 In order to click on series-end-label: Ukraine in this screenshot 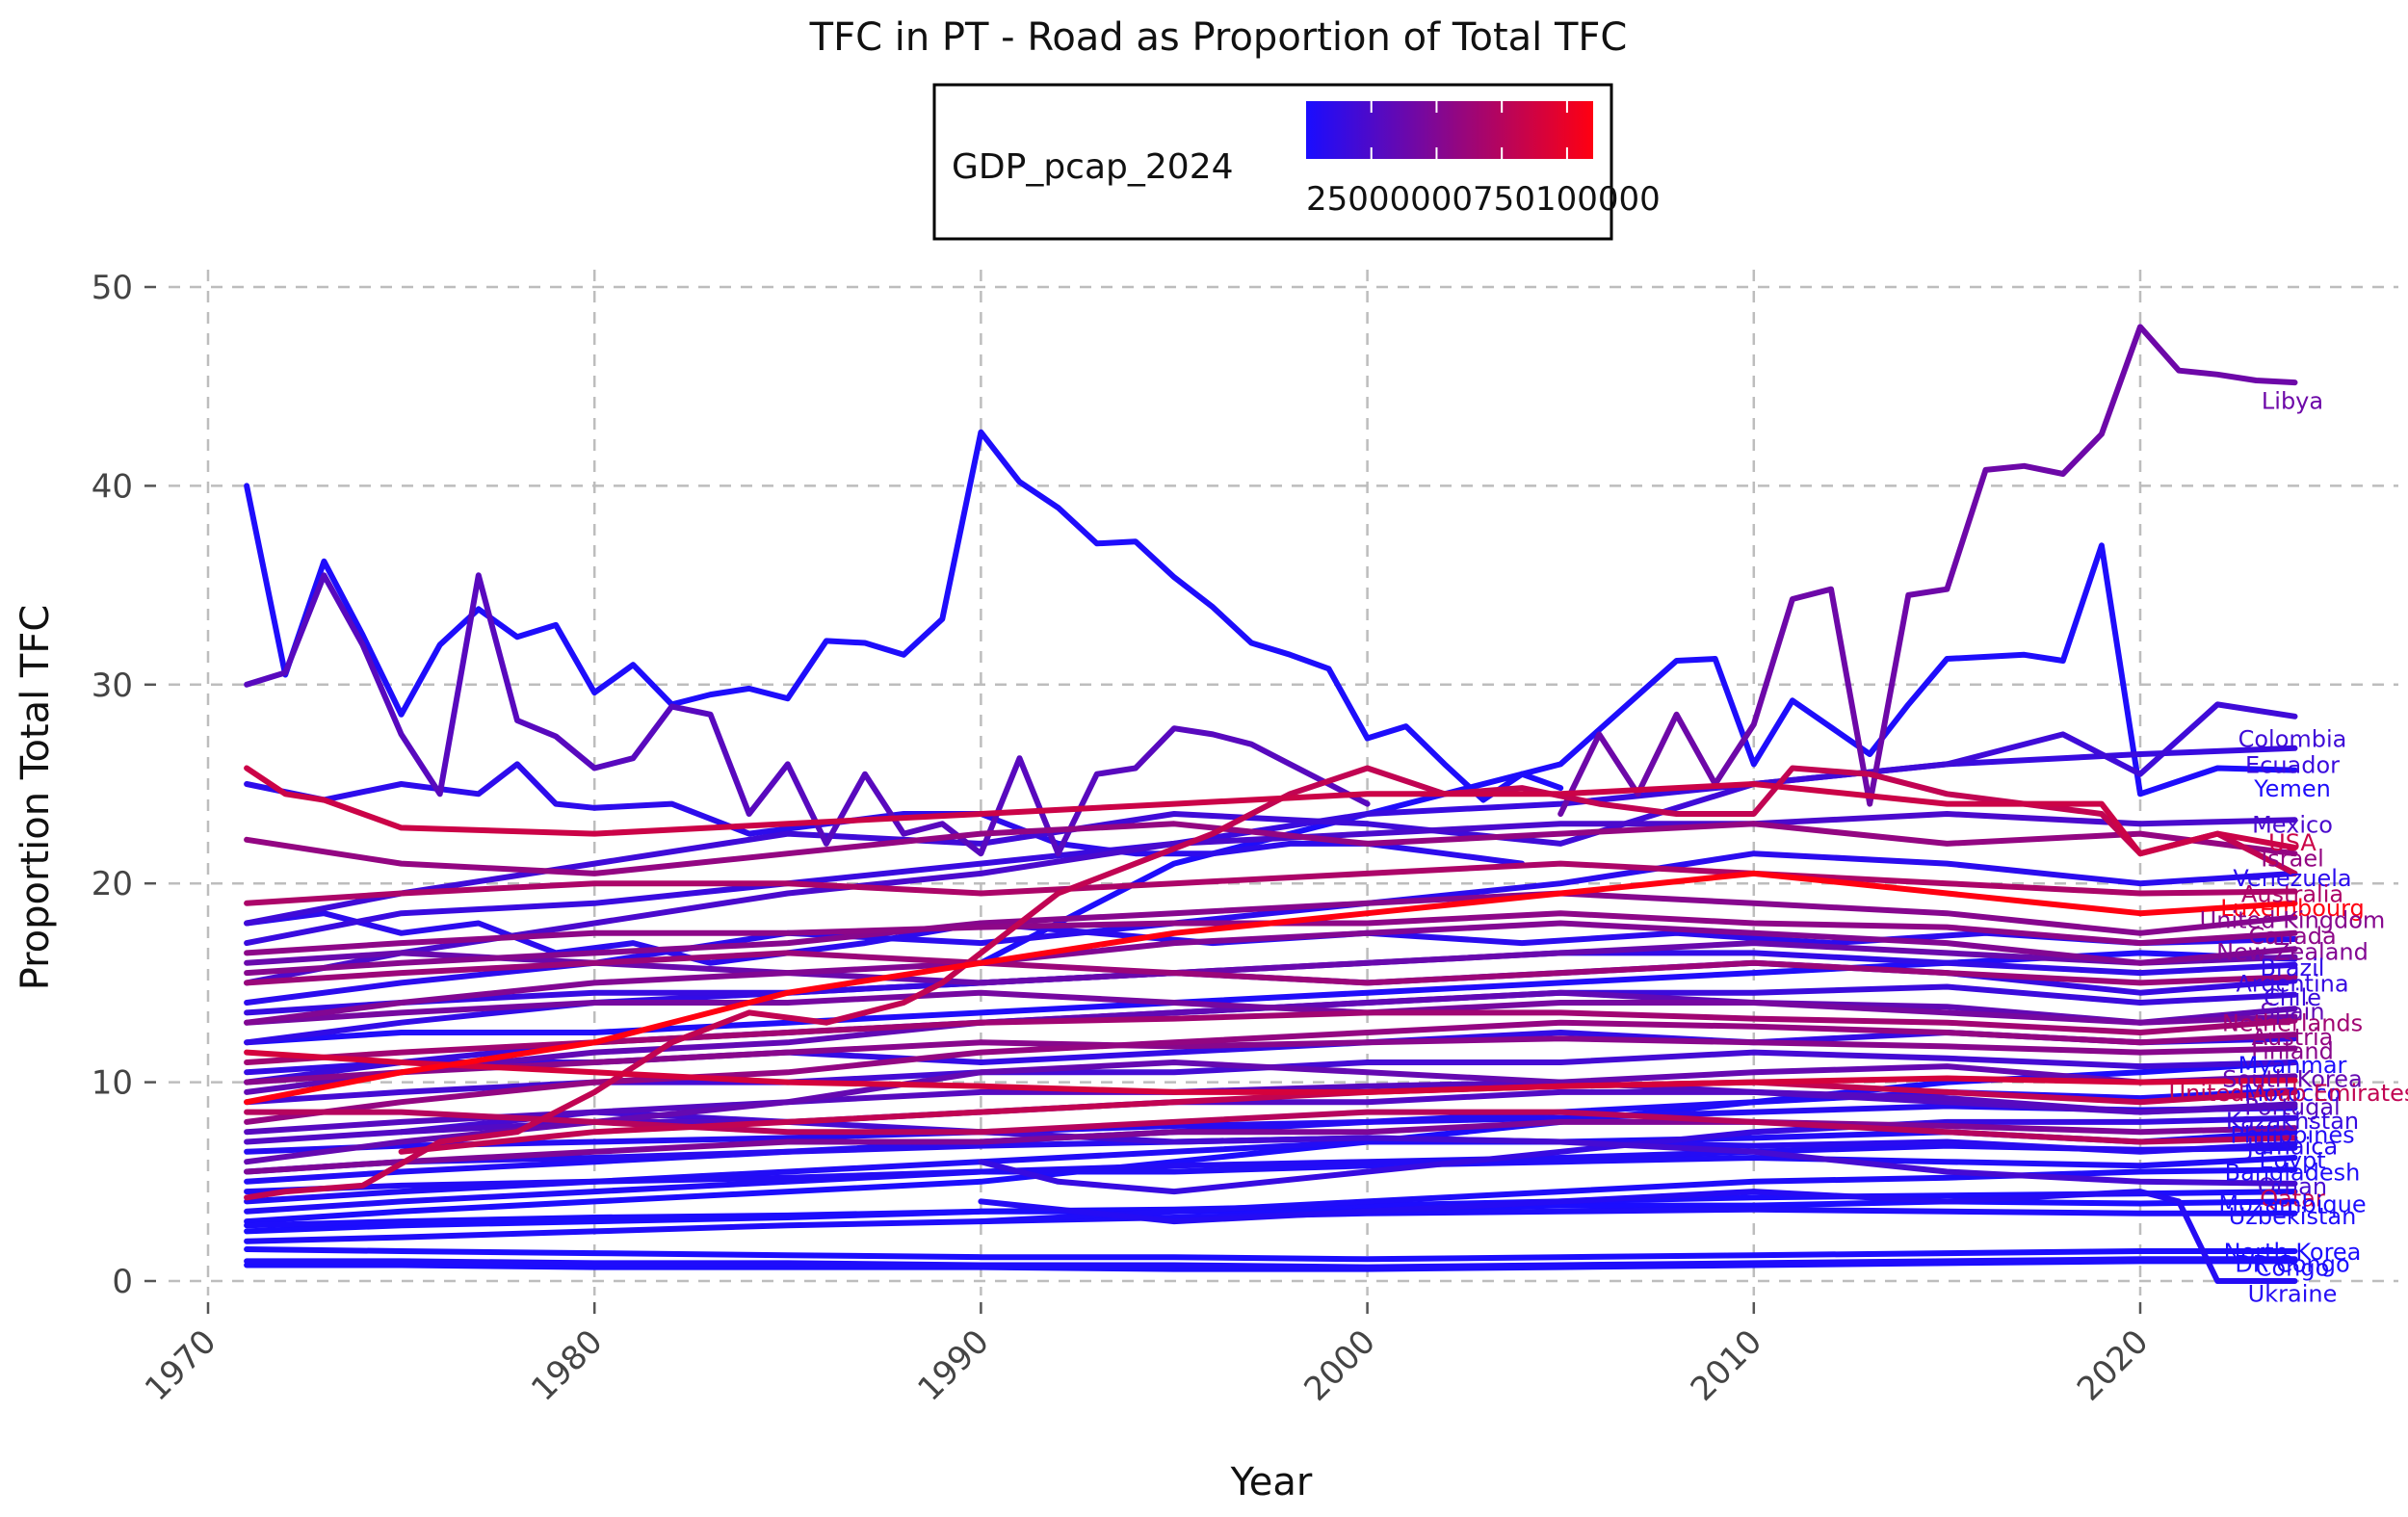, I will do `click(2293, 1293)`.